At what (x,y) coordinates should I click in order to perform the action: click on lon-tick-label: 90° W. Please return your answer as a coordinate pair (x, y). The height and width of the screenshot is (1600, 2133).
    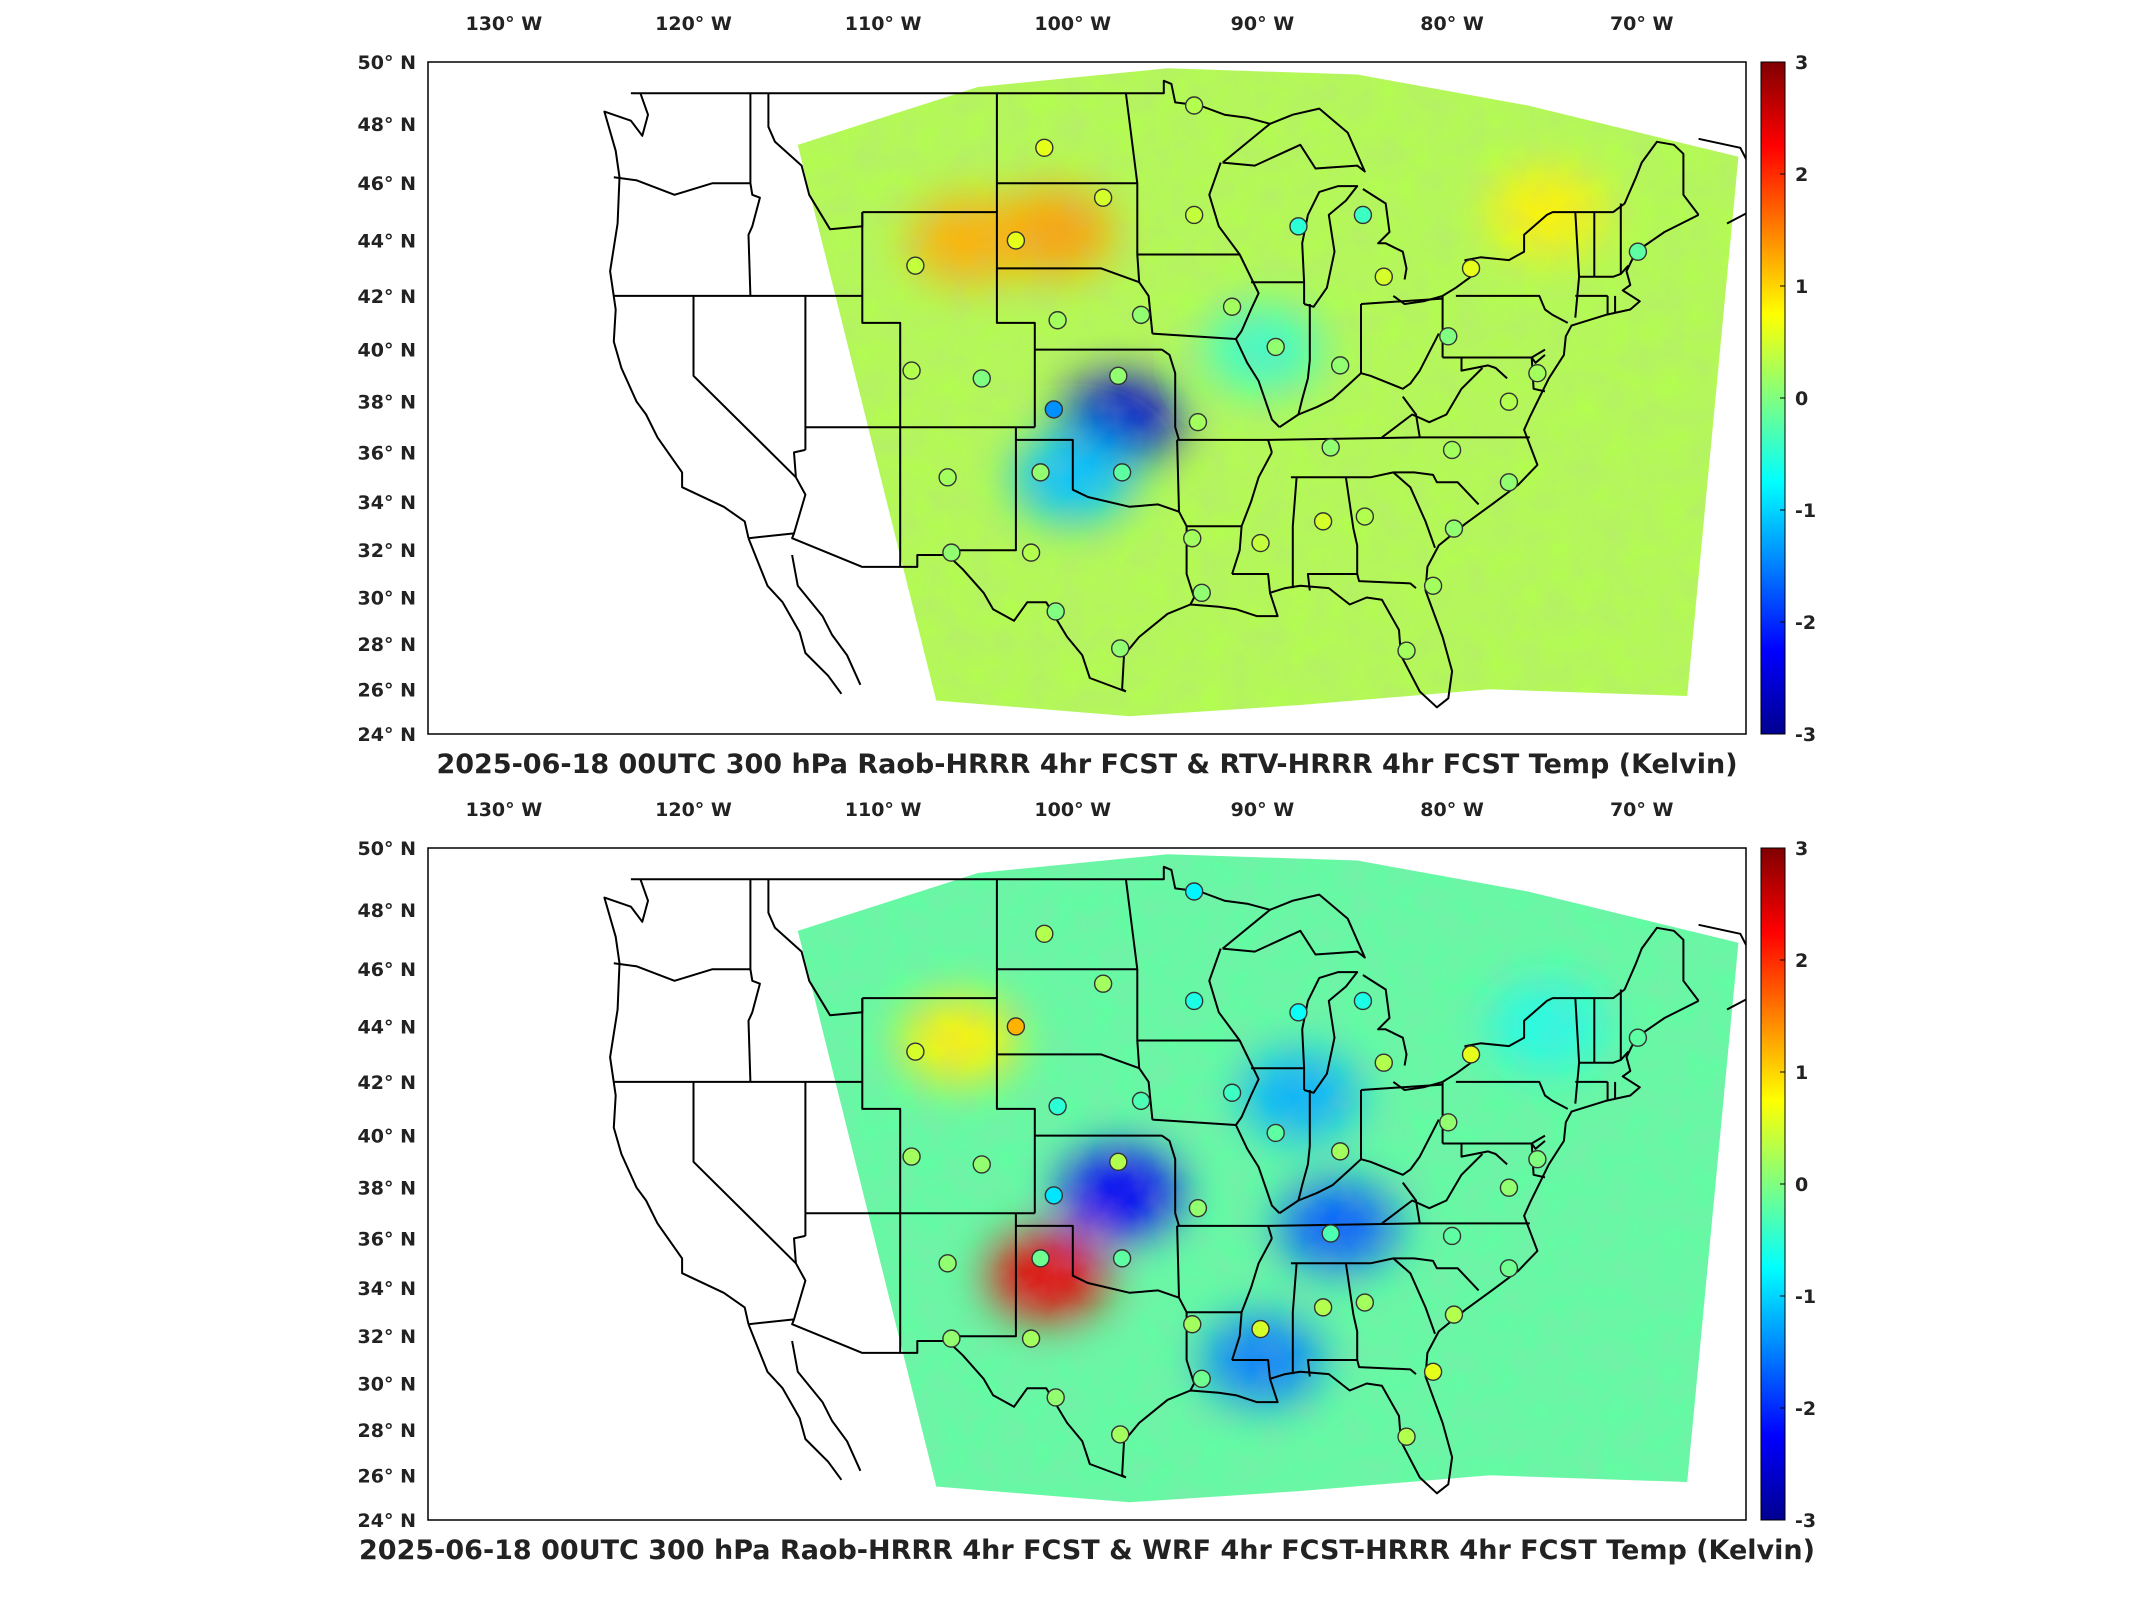
    Looking at the image, I should click on (1263, 24).